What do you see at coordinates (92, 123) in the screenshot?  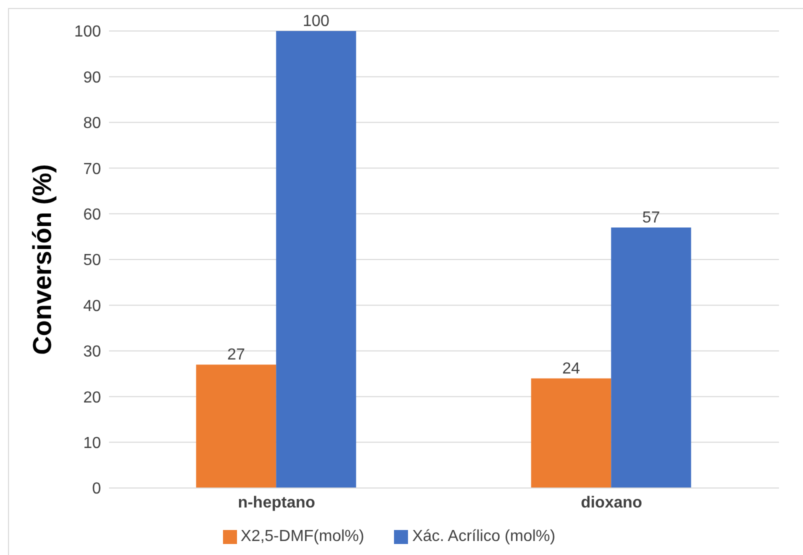 I see `y-tick-label: 80` at bounding box center [92, 123].